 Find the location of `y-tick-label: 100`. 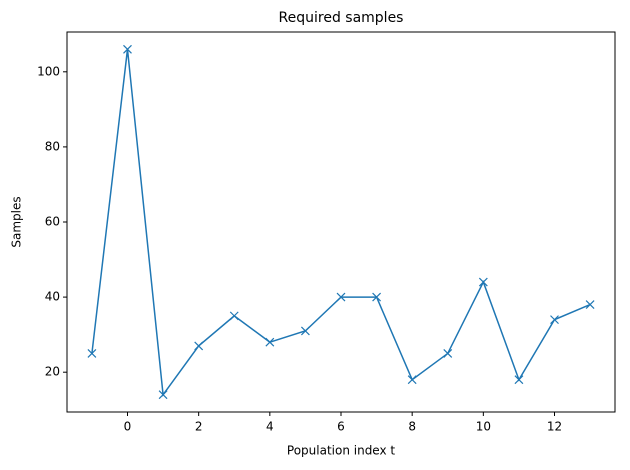

y-tick-label: 100 is located at coordinates (48, 71).